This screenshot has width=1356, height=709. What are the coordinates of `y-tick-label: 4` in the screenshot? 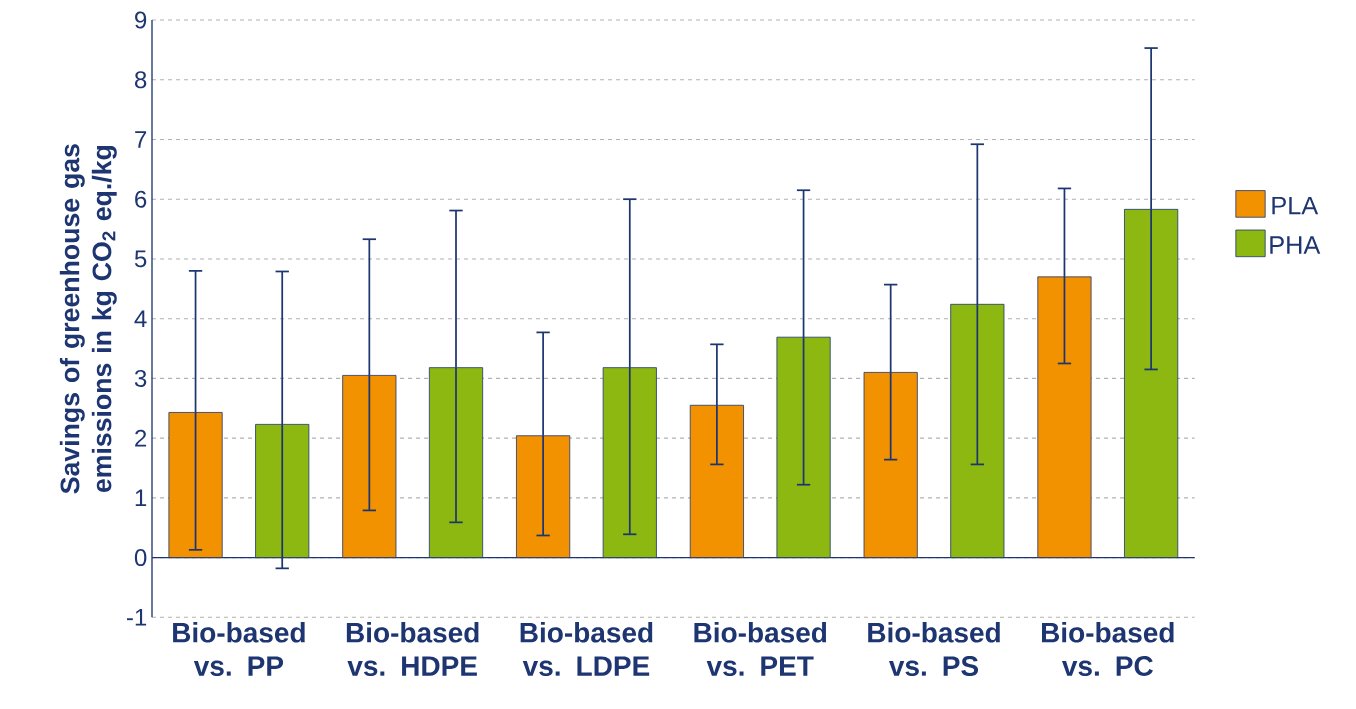 It's located at (140, 318).